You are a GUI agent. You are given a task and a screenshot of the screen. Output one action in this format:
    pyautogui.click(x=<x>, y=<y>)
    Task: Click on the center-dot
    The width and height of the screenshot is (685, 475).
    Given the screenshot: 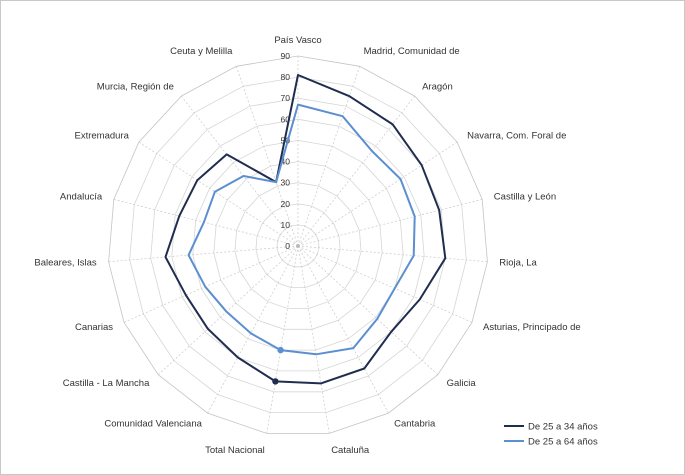 What is the action you would take?
    pyautogui.click(x=298, y=246)
    